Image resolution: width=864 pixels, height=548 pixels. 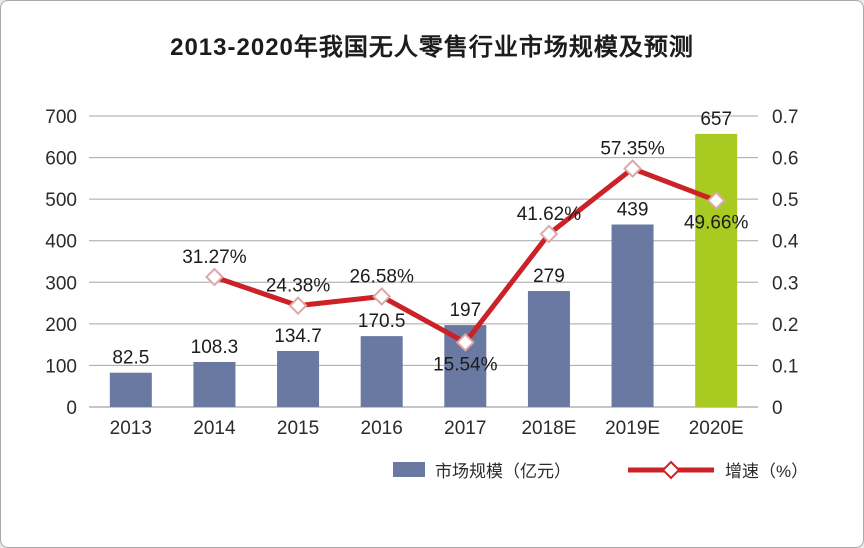 What do you see at coordinates (503, 471) in the screenshot?
I see `bar-series-label: 市场规模（亿元）` at bounding box center [503, 471].